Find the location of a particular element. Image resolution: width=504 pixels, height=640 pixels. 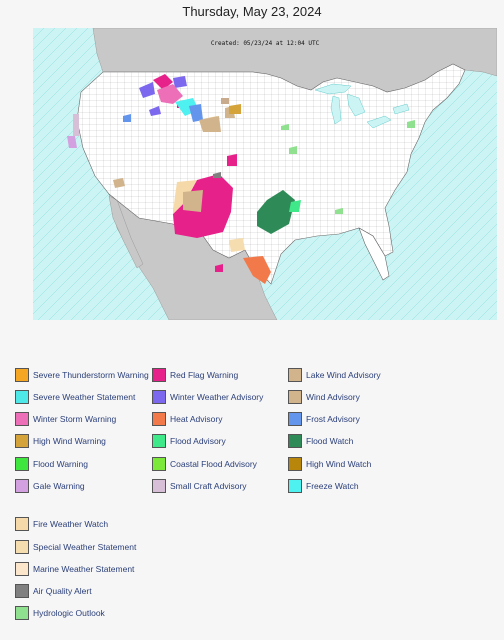

legend-label: Freeze Watch is located at coordinates (332, 486).